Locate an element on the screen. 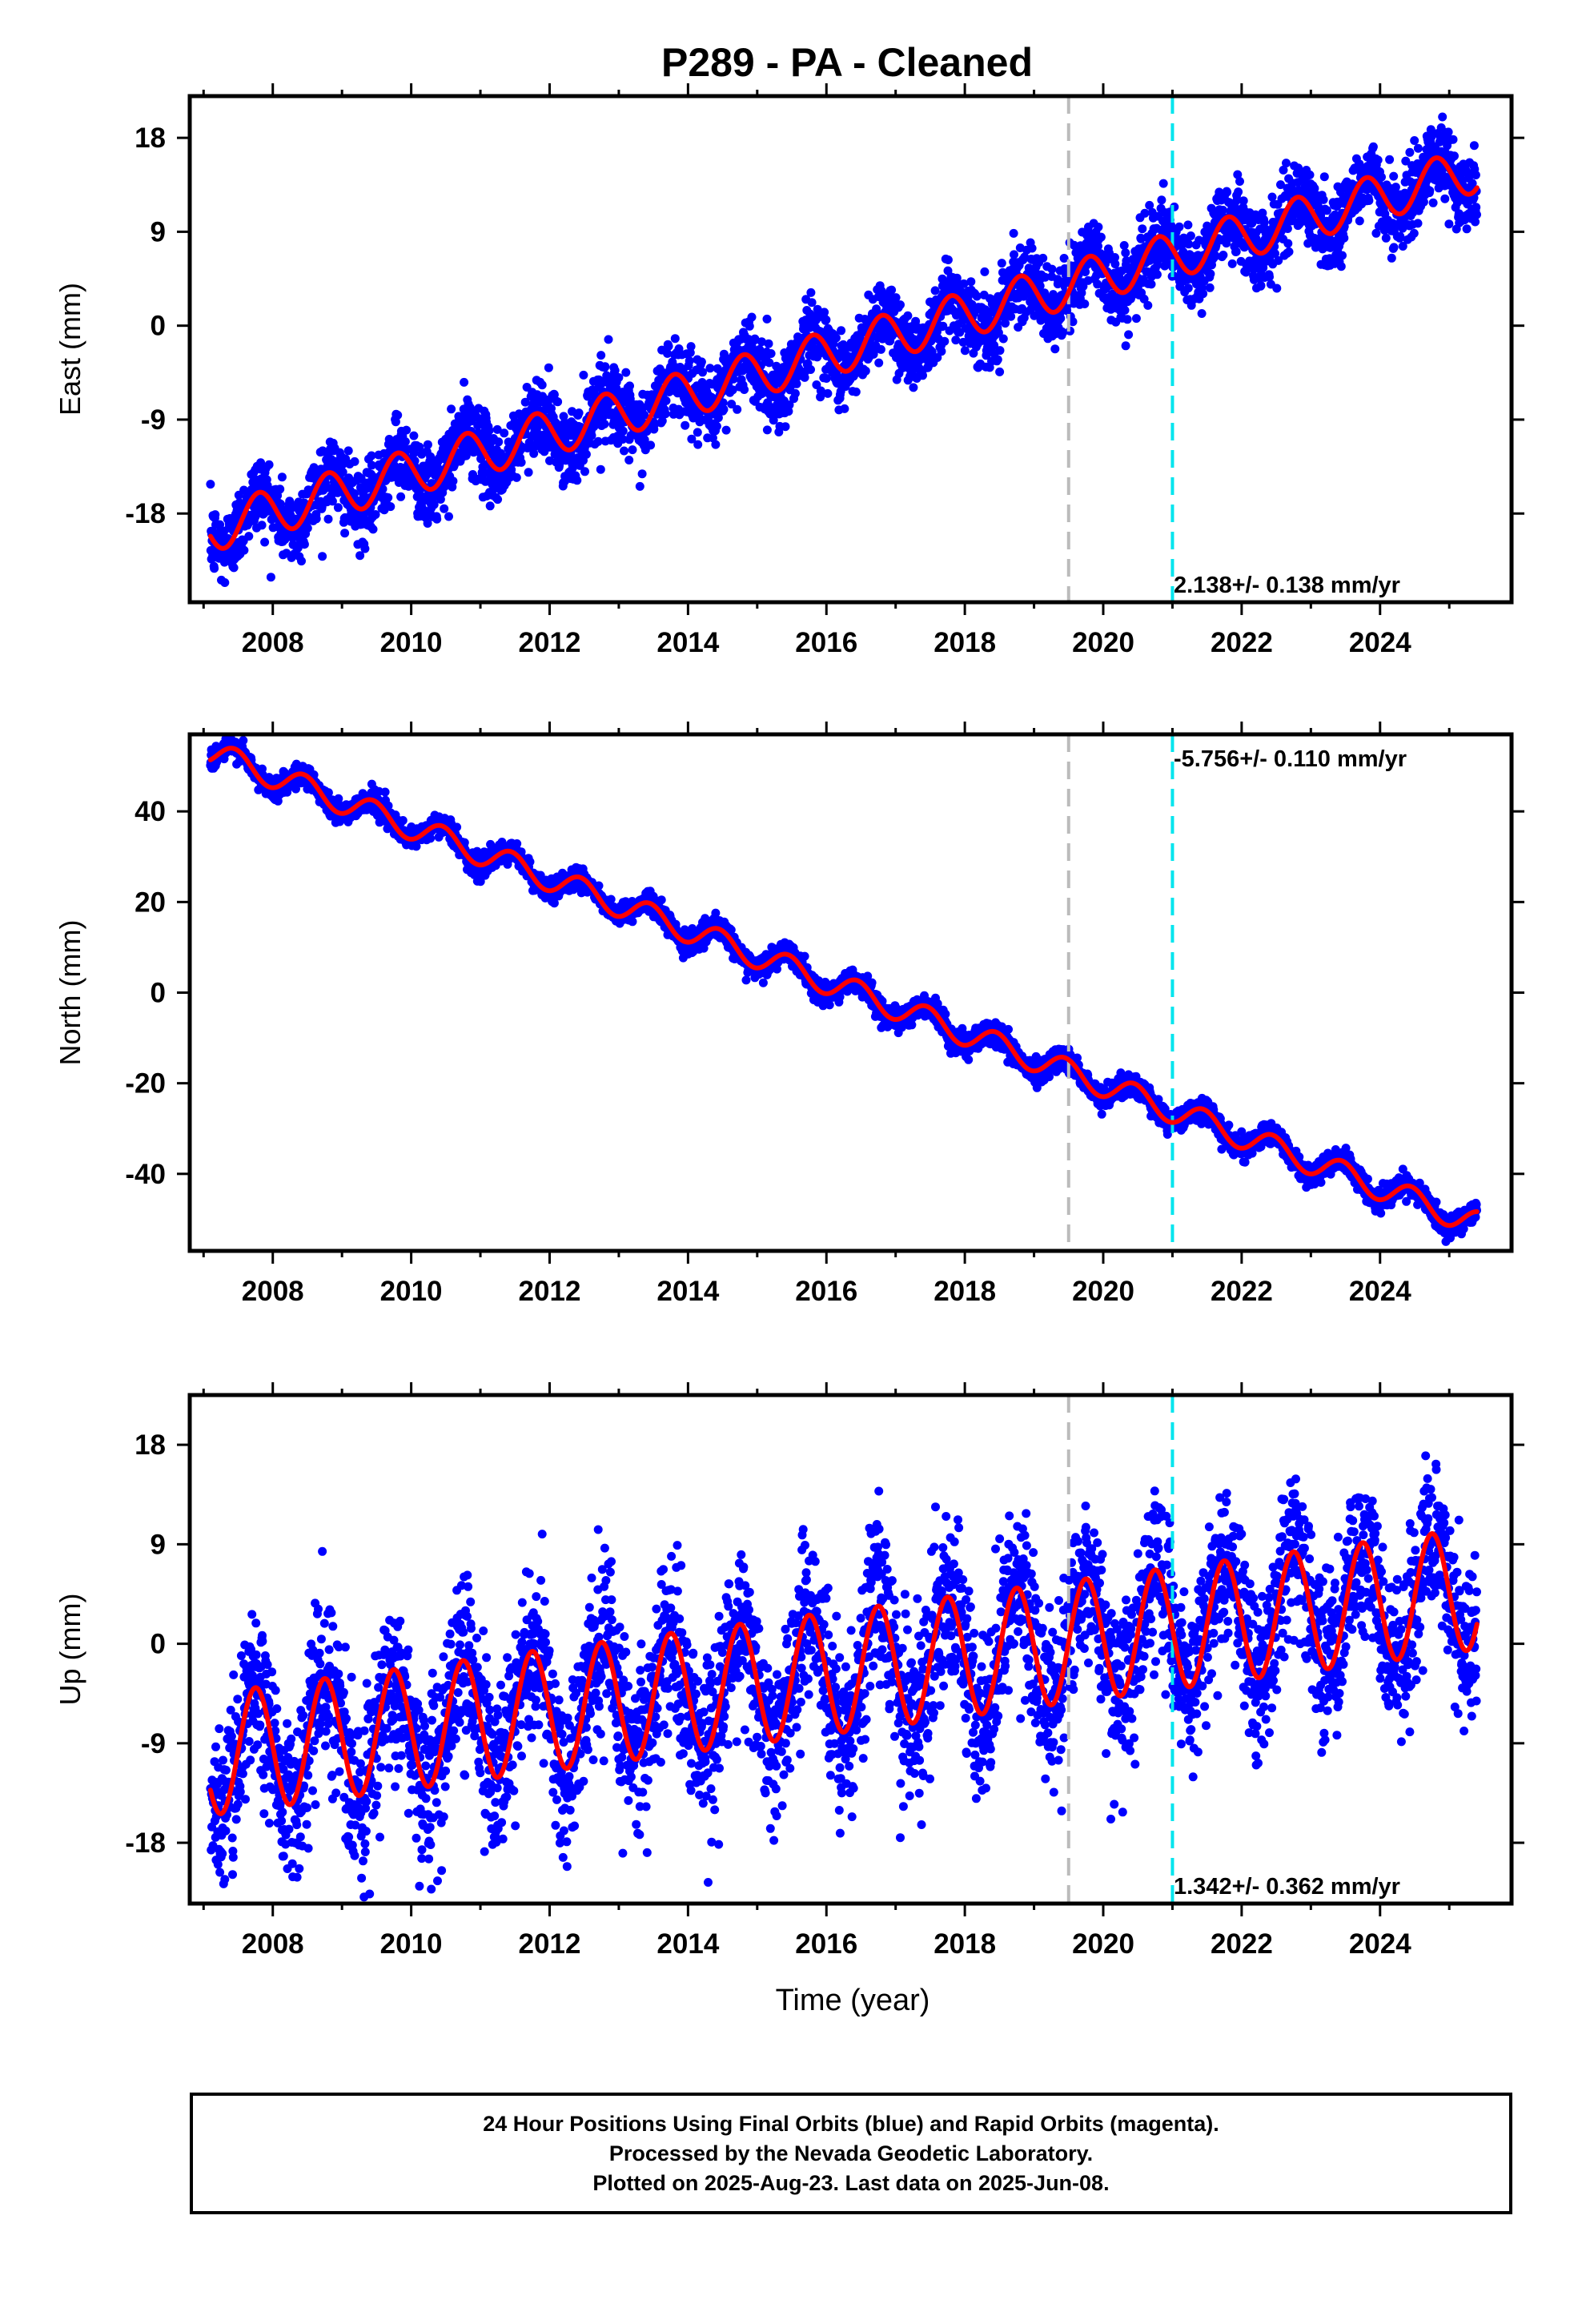  y-tick-label: 9 is located at coordinates (158, 232).